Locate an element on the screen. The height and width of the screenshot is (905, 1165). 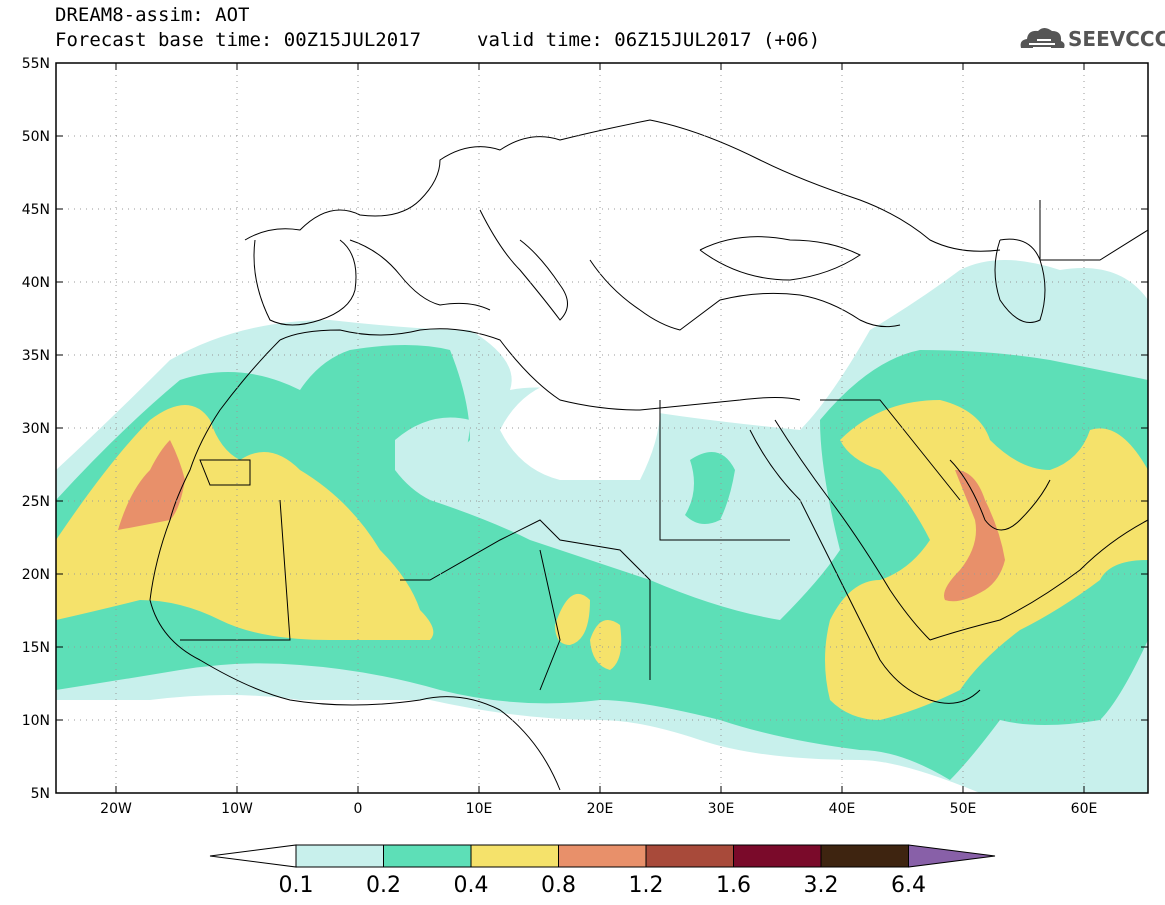
aot-clear-sahara is located at coordinates (580, 430).